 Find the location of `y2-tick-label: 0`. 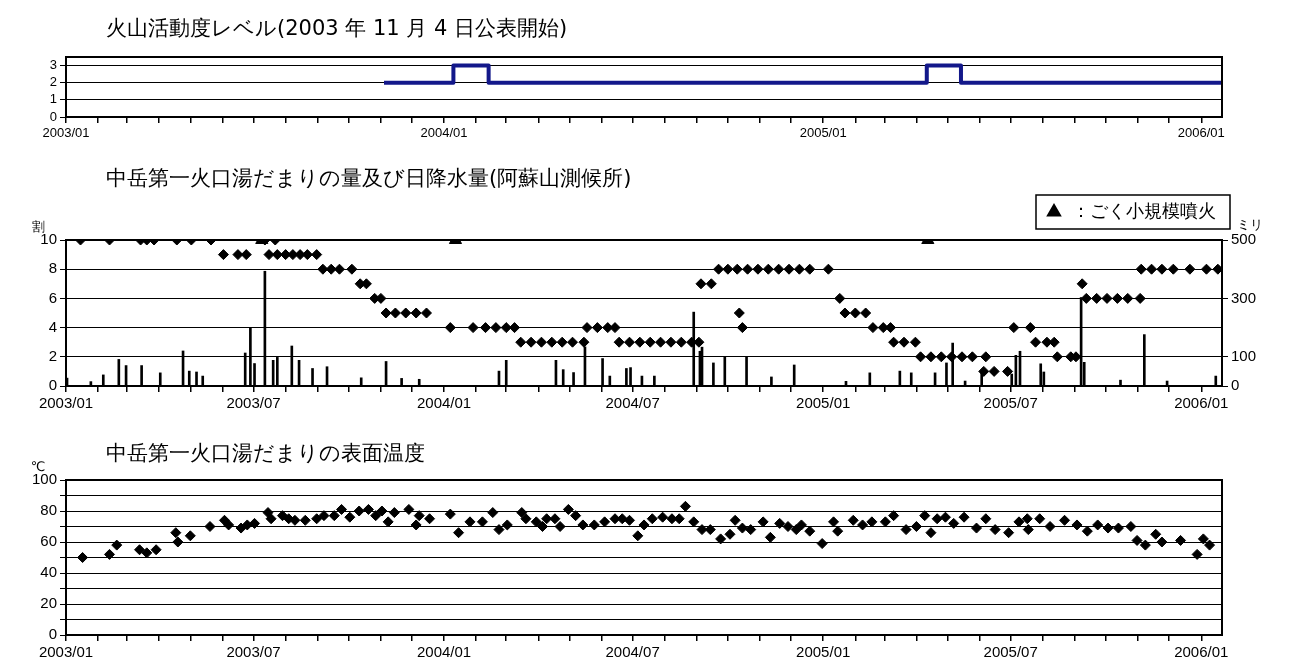

y2-tick-label: 0 is located at coordinates (1235, 385).